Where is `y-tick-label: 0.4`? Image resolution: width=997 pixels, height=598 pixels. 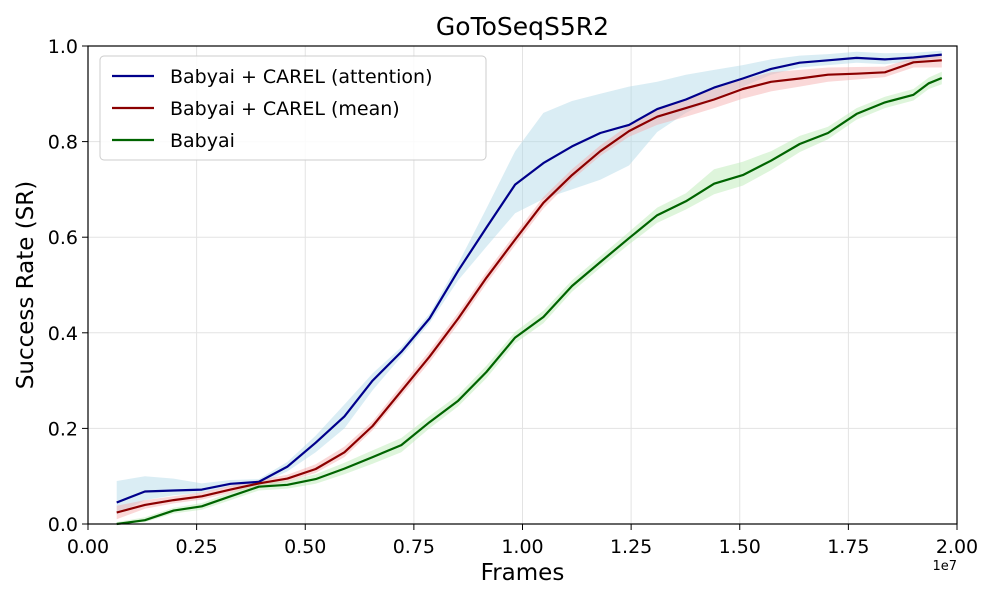
y-tick-label: 0.4 is located at coordinates (63, 334).